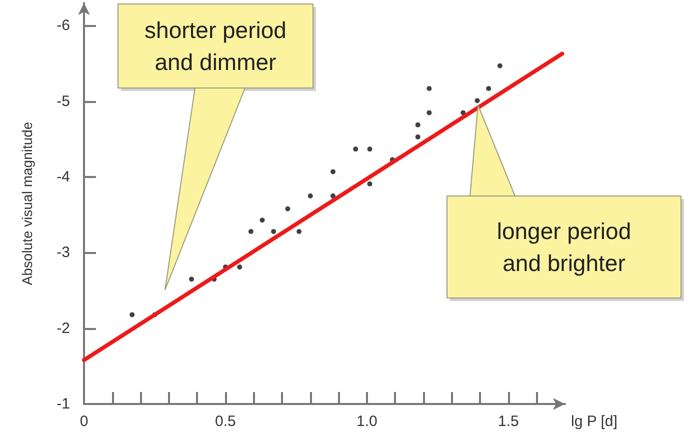  What do you see at coordinates (215, 46) in the screenshot?
I see `annotation: shorter period and dimmer` at bounding box center [215, 46].